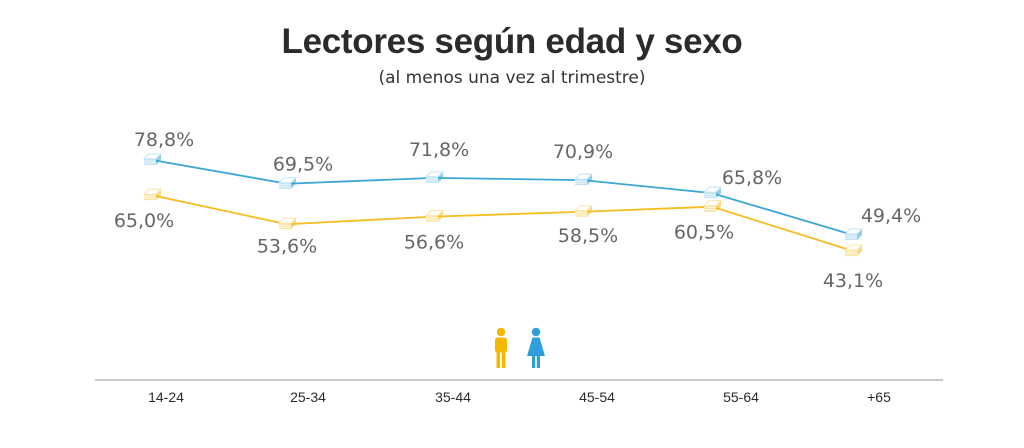  Describe the element at coordinates (520, 347) in the screenshot. I see `legend` at that location.